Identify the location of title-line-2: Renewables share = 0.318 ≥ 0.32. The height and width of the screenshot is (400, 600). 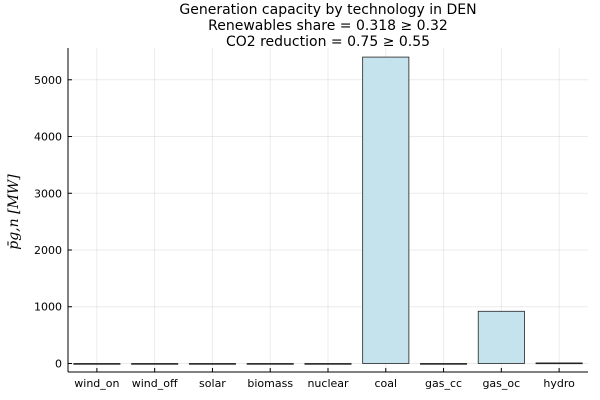
(328, 26).